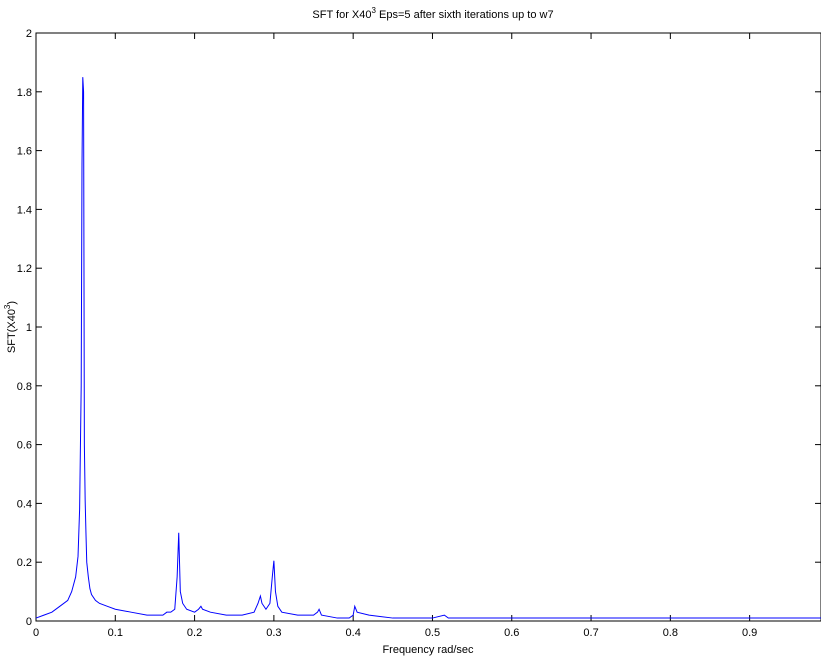 The height and width of the screenshot is (661, 821). What do you see at coordinates (374, 10) in the screenshot?
I see `chart-title-superscript: 3` at bounding box center [374, 10].